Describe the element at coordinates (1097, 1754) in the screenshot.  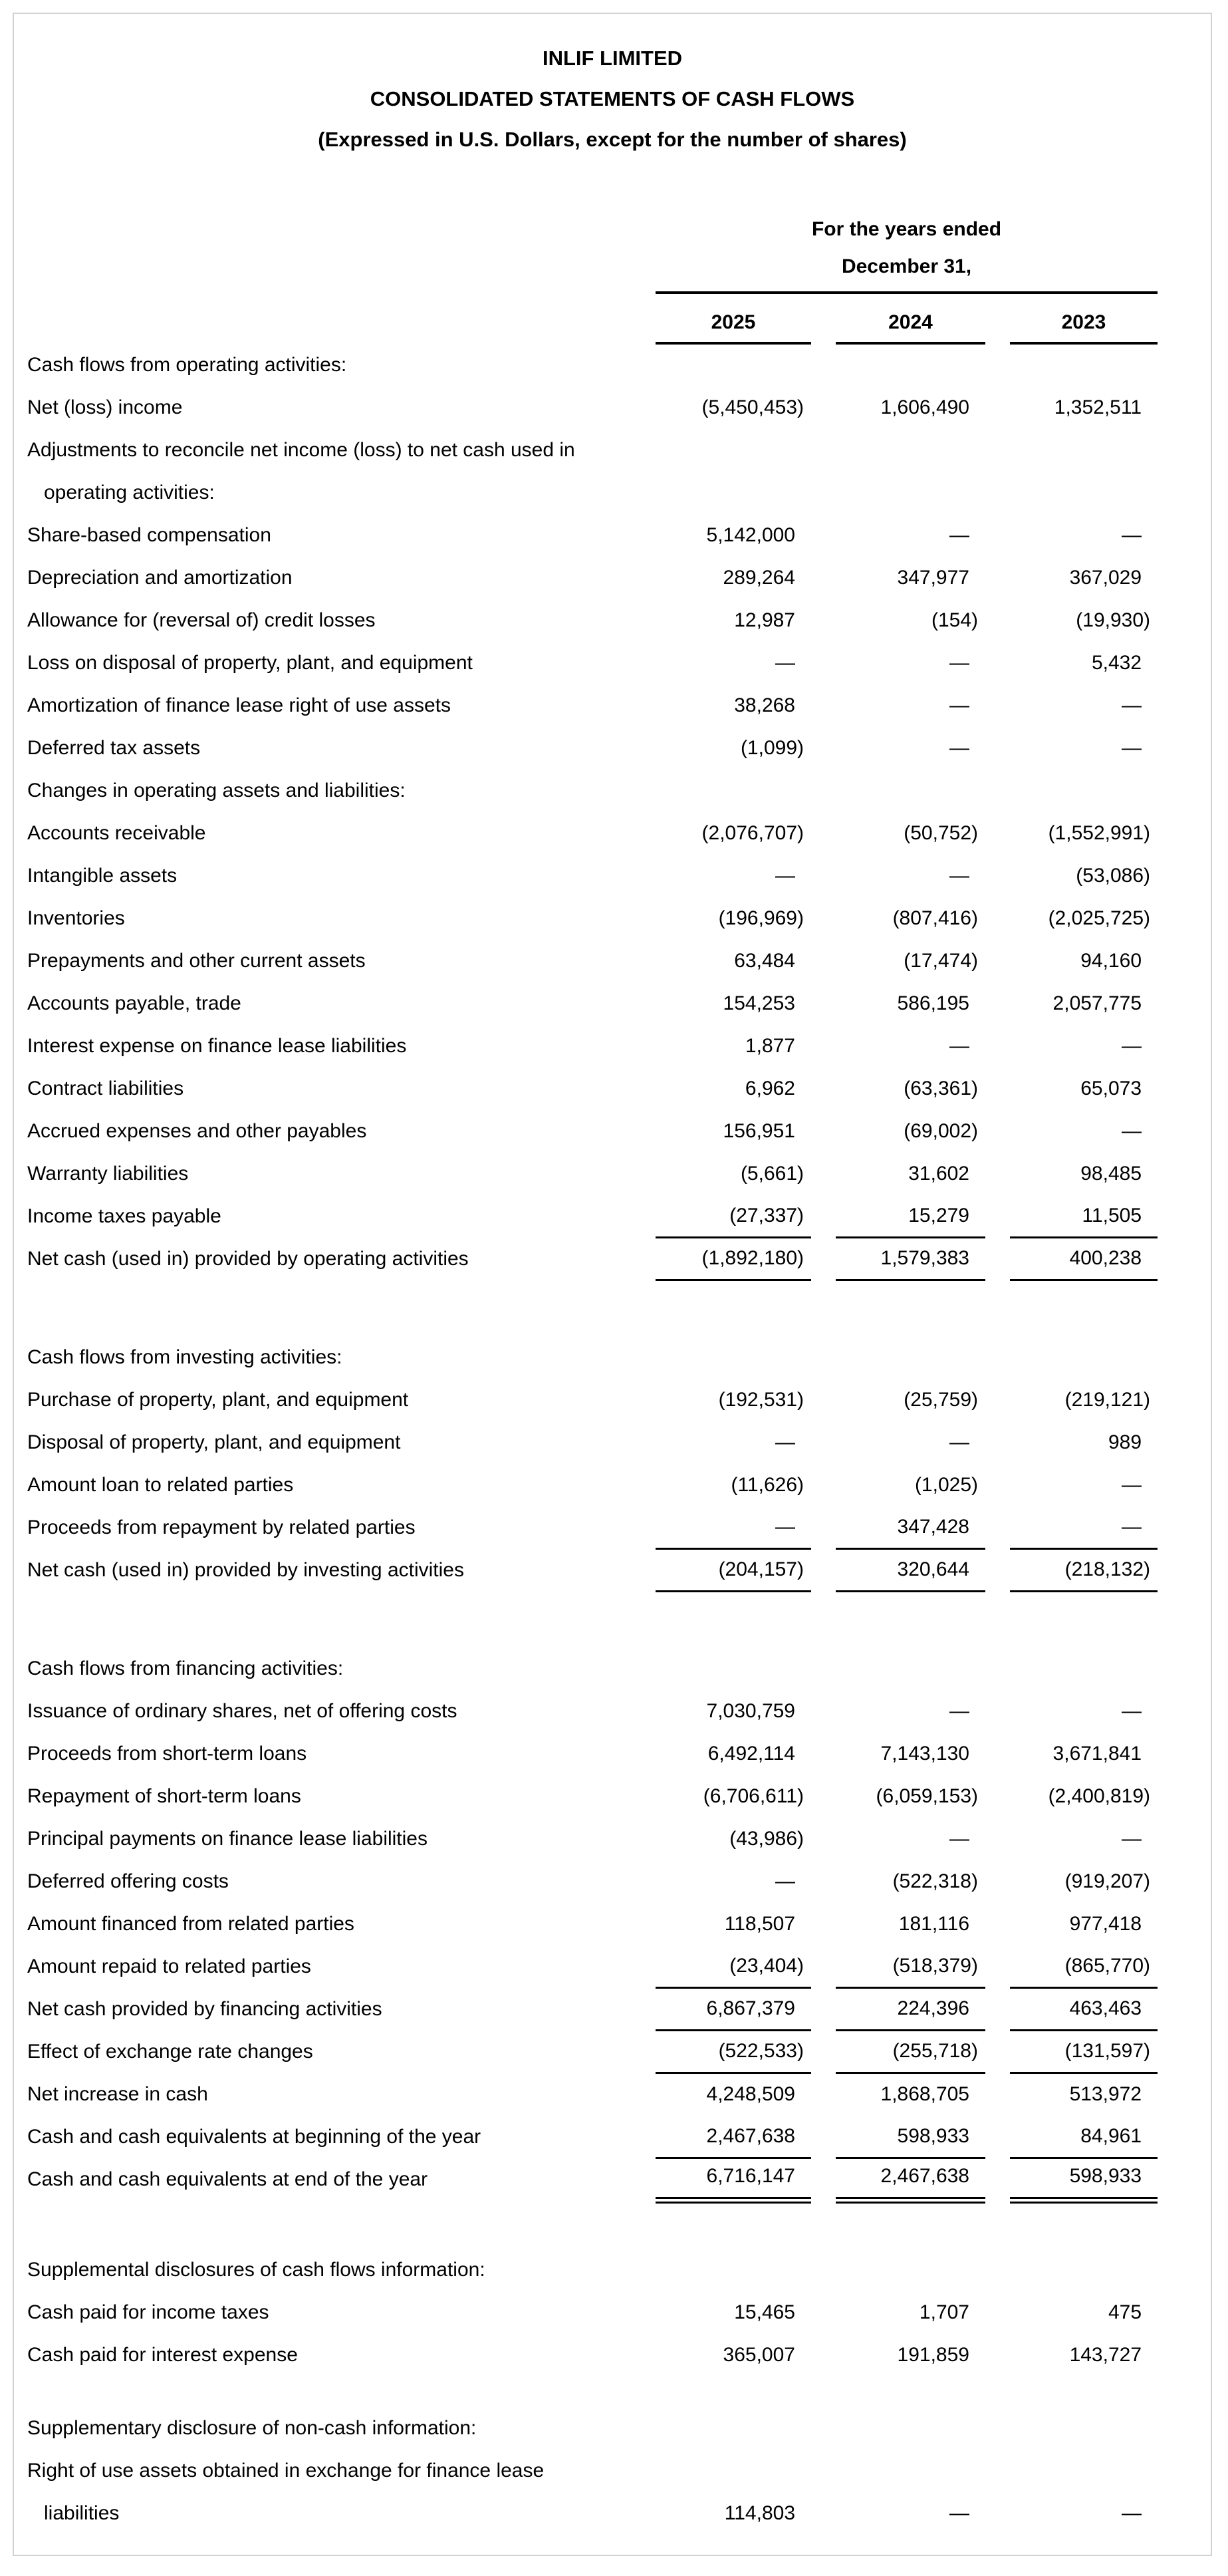
I see `value-cell: 3,671,841` at that location.